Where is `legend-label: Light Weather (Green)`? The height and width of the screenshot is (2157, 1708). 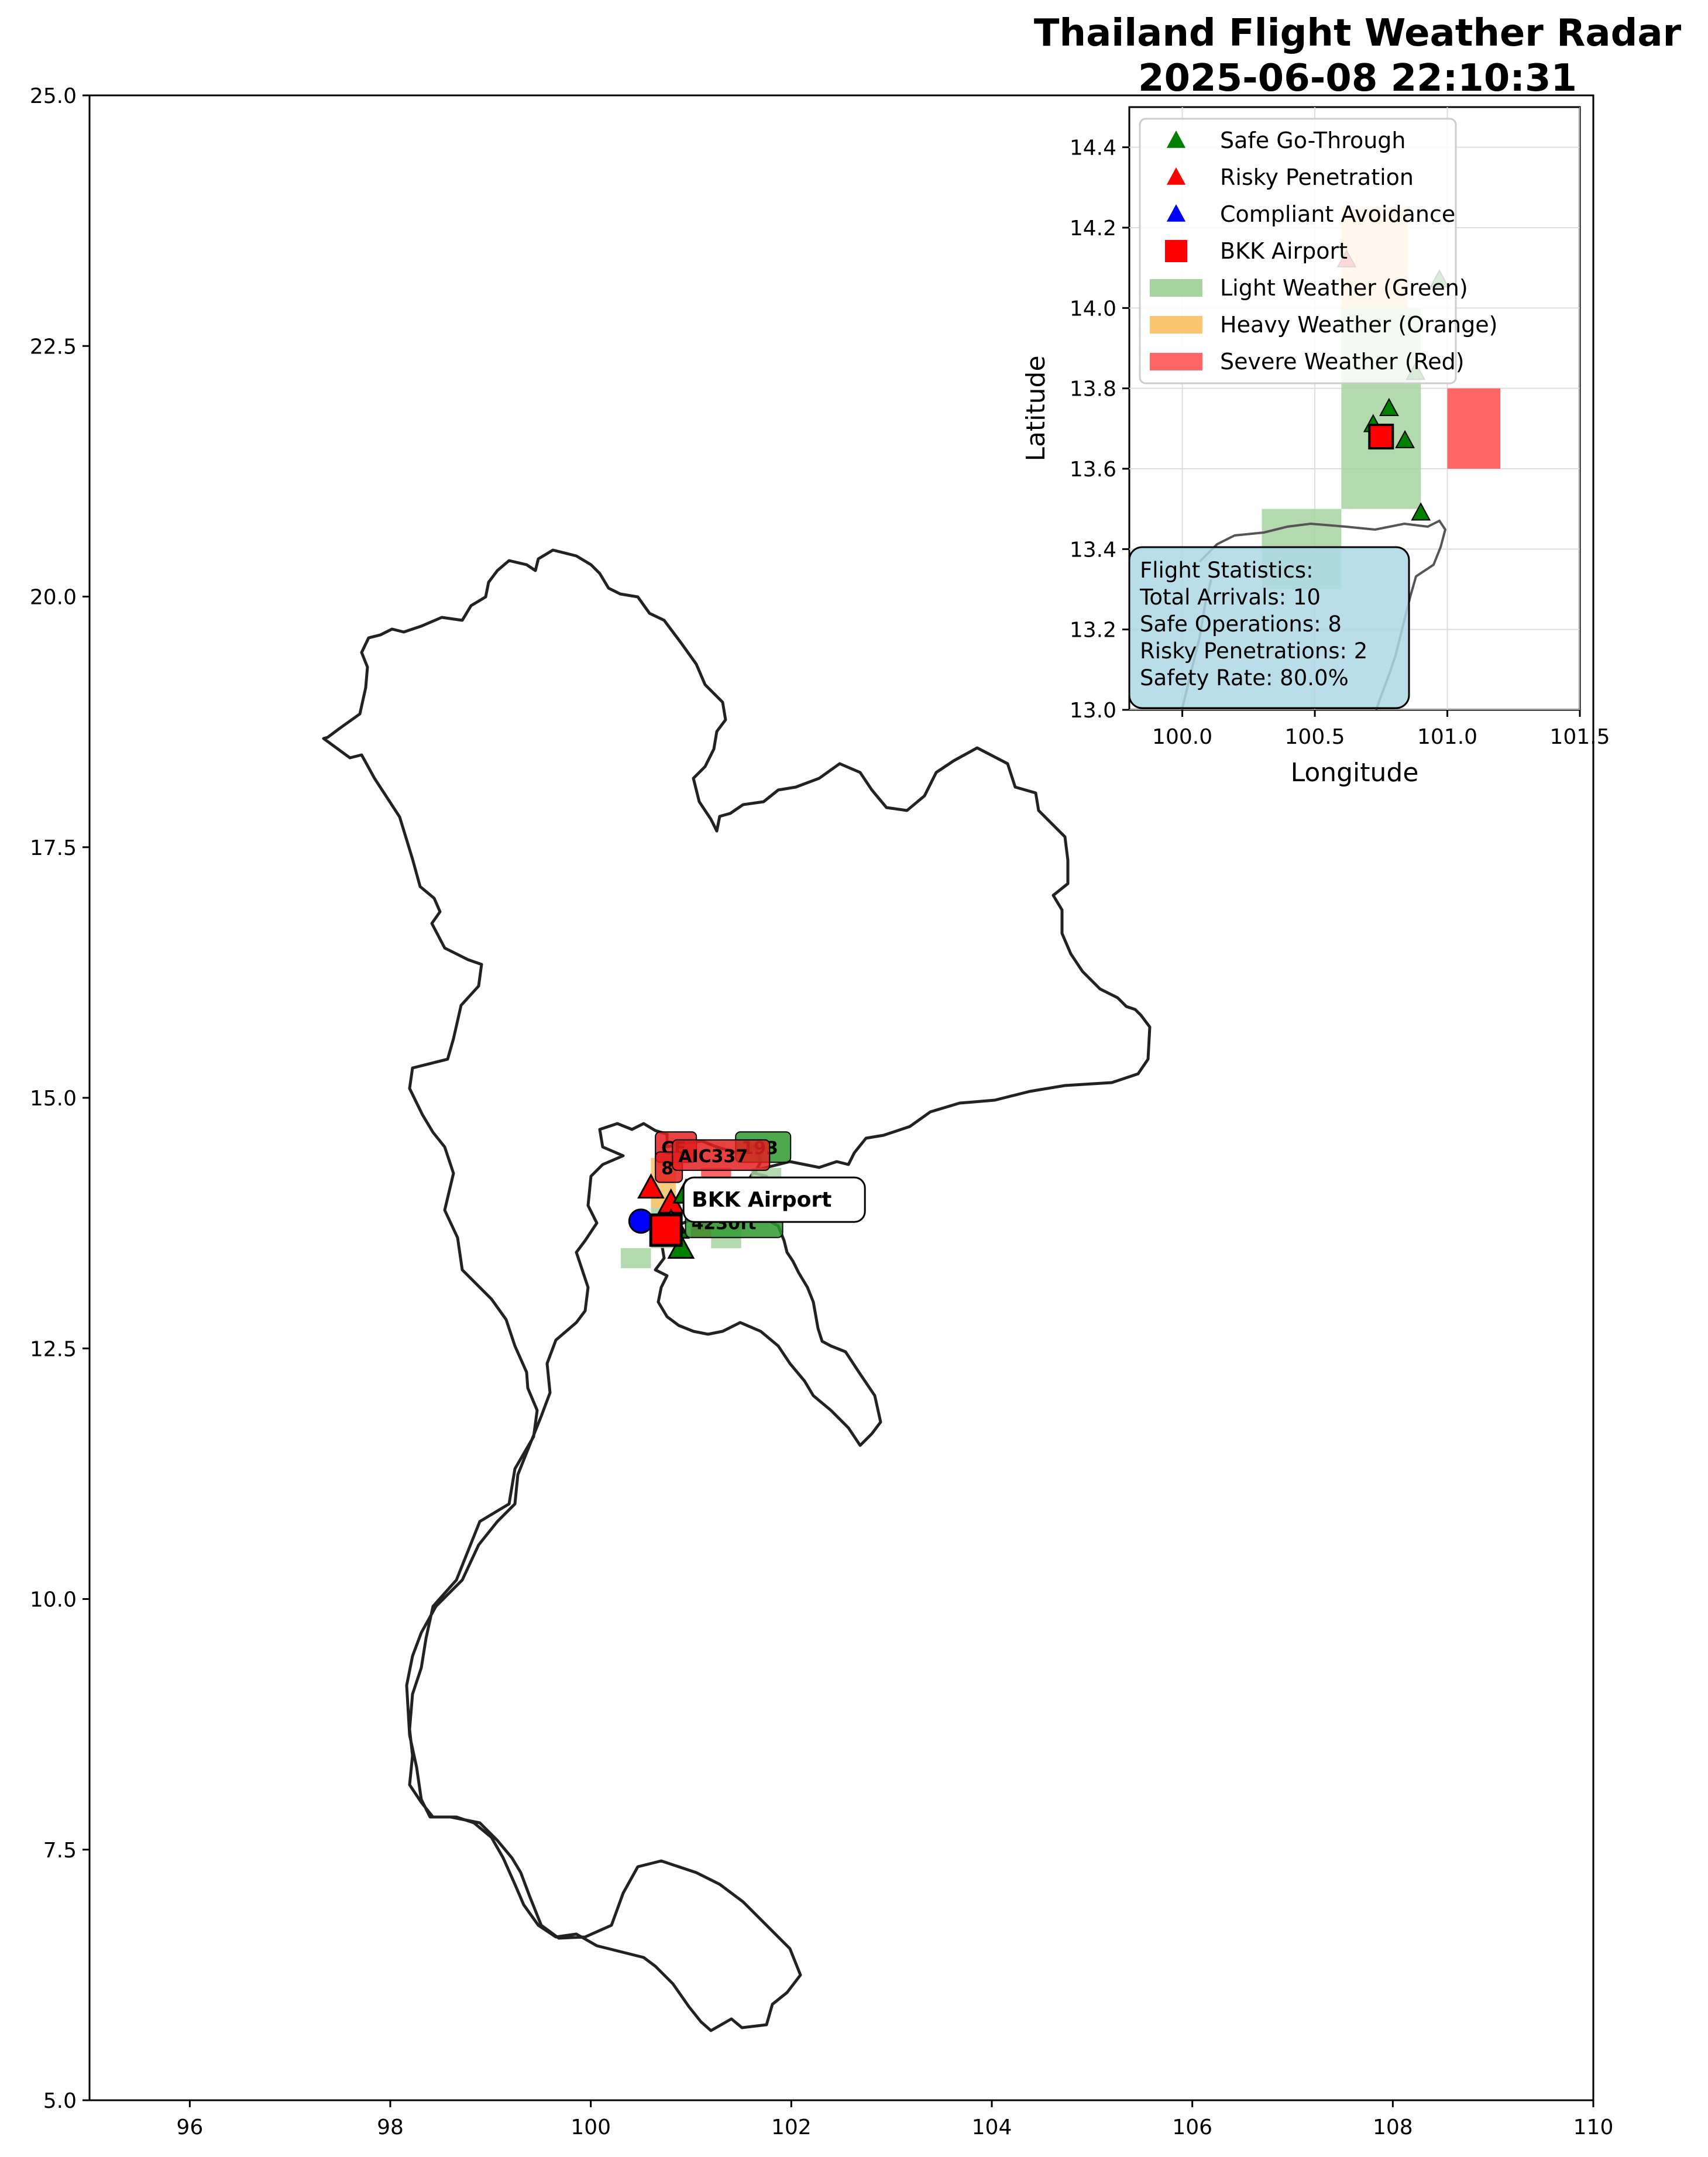
legend-label: Light Weather (Green) is located at coordinates (1344, 288).